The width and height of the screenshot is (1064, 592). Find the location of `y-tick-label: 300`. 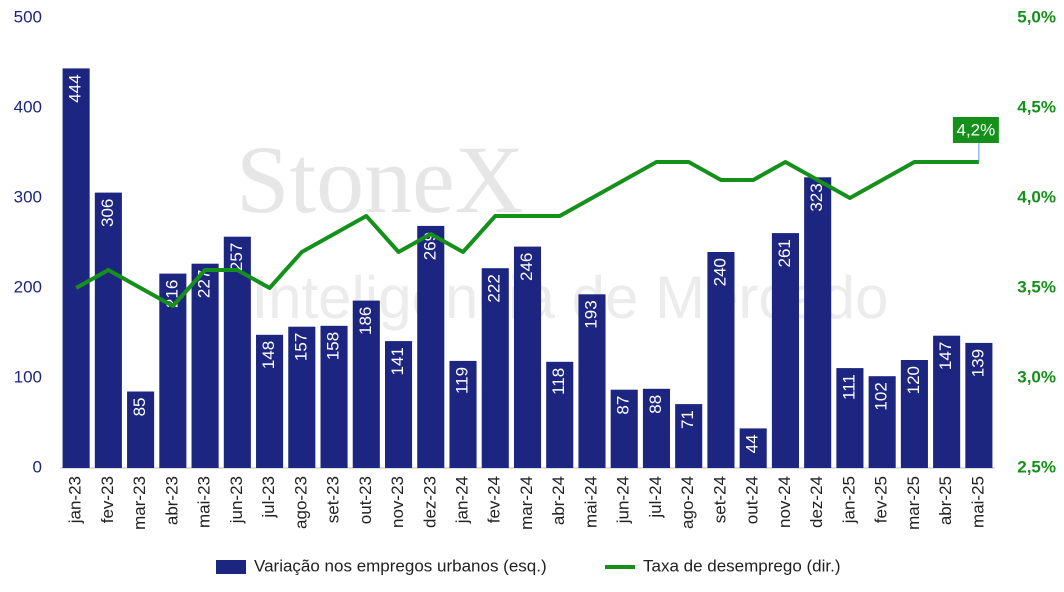

y-tick-label: 300 is located at coordinates (28, 196).